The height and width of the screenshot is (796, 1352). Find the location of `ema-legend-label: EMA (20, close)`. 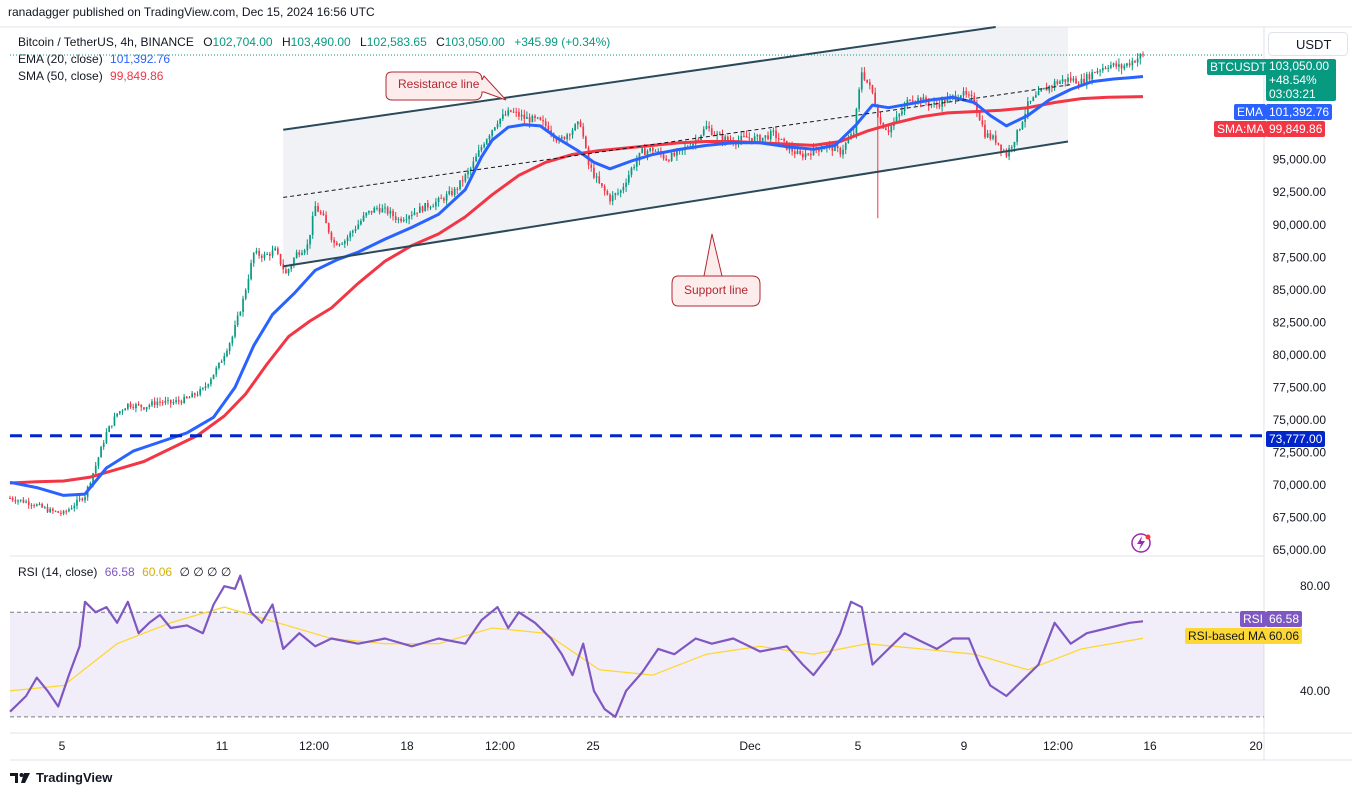

ema-legend-label: EMA (20, close) is located at coordinates (60, 59).